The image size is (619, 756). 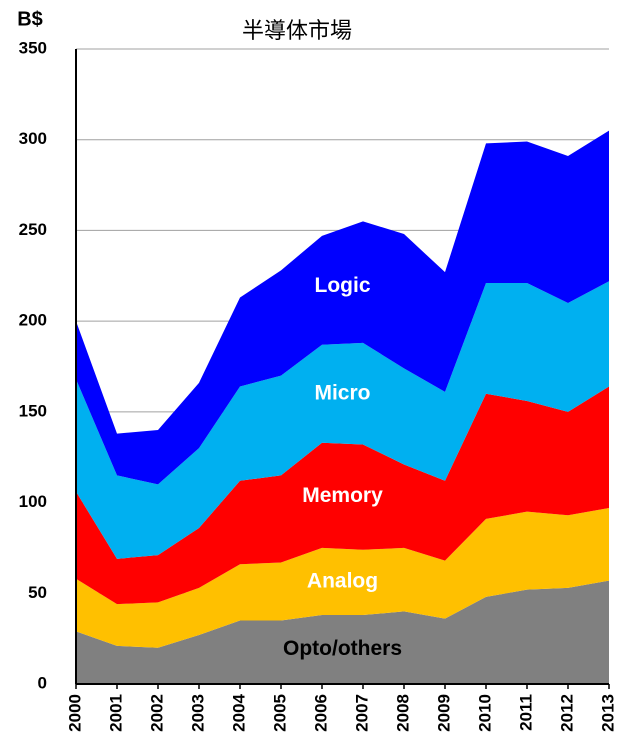 I want to click on x-tick-label: 2011, so click(x=525, y=712).